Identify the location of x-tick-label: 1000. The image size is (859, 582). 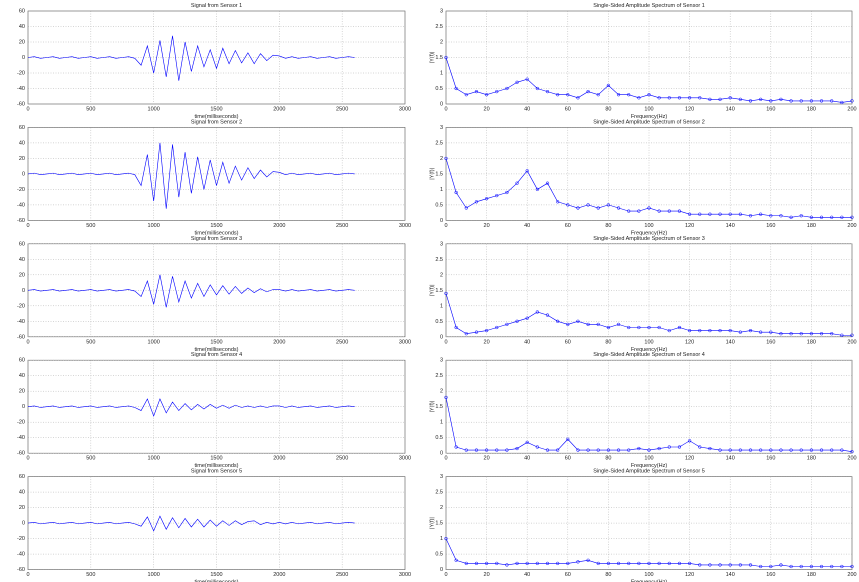
(154, 342).